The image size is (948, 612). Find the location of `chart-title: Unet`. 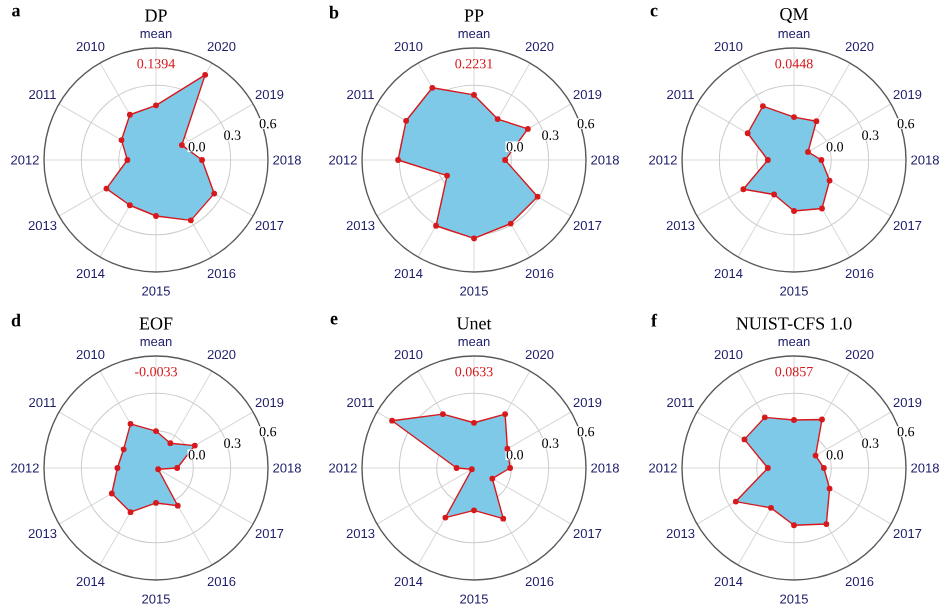

chart-title: Unet is located at coordinates (474, 323).